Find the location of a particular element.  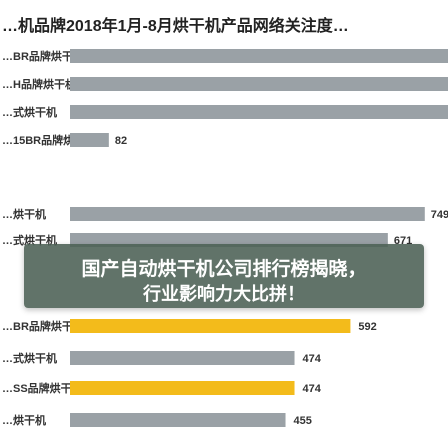

value-label: 82 is located at coordinates (121, 141).